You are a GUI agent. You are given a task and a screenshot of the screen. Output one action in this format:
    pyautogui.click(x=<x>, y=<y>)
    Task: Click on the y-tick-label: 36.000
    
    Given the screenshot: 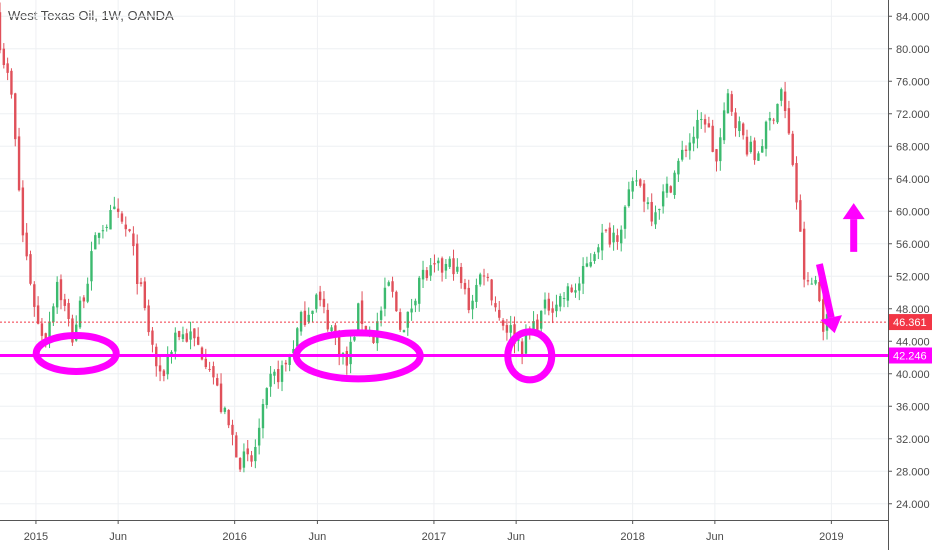 What is the action you would take?
    pyautogui.click(x=913, y=407)
    